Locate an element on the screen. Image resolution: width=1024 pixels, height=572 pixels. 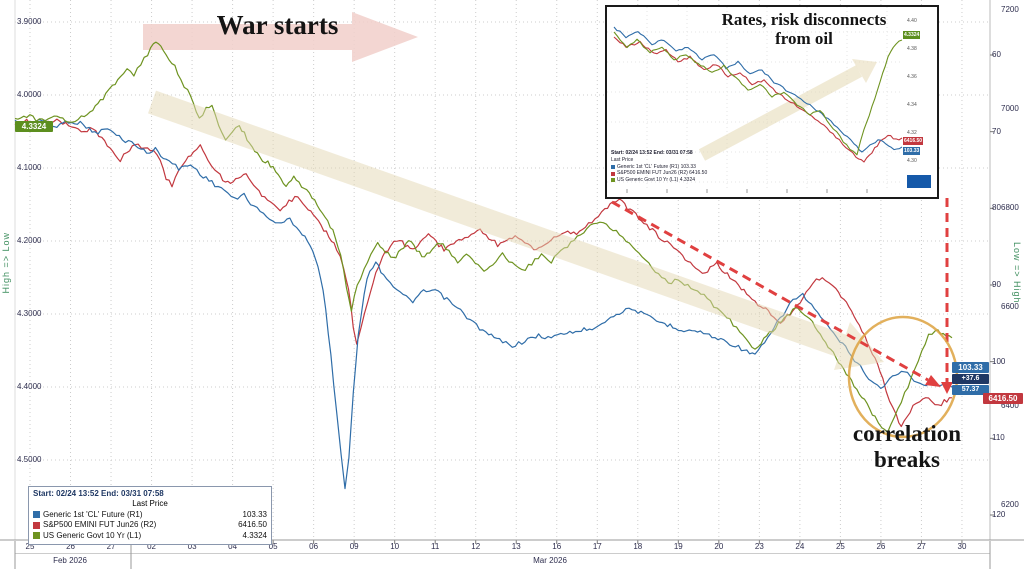
inset-legend-text: US Generic Govt 10 Yr (L1) 4.3324 is located at coordinates (656, 180).